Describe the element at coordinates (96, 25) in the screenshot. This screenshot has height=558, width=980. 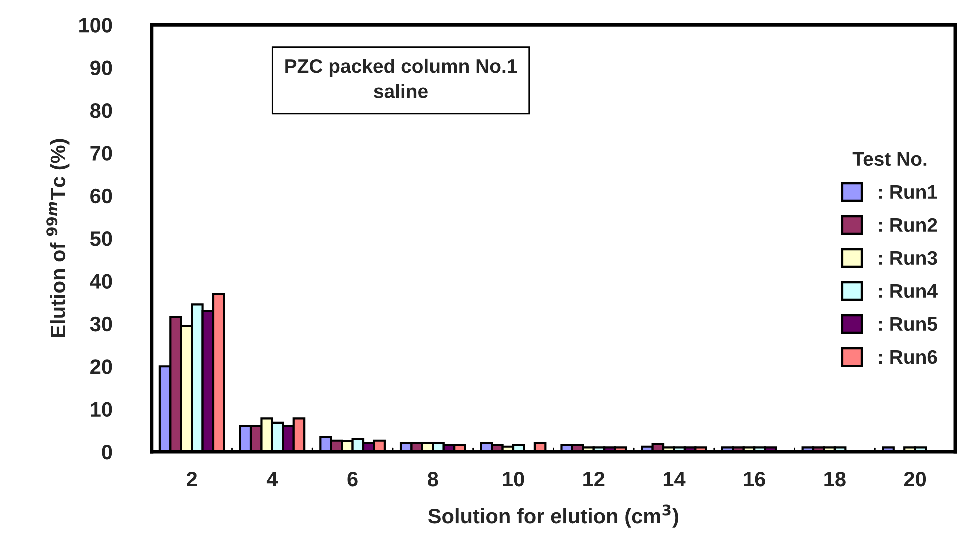
I see `y-tick-label: 100` at that location.